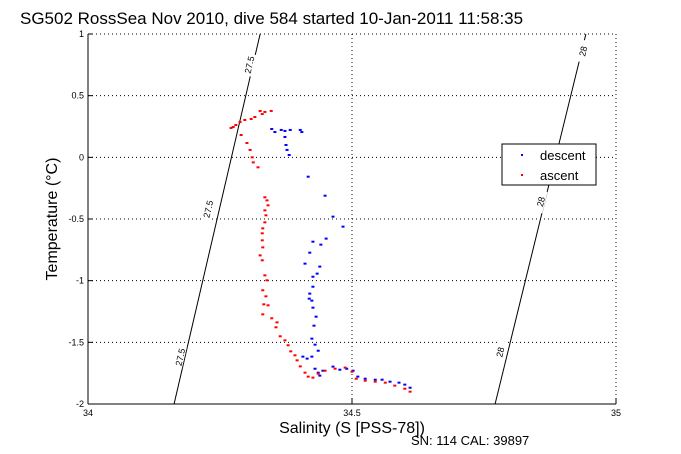  I want to click on legend-label-descent: descent, so click(563, 155).